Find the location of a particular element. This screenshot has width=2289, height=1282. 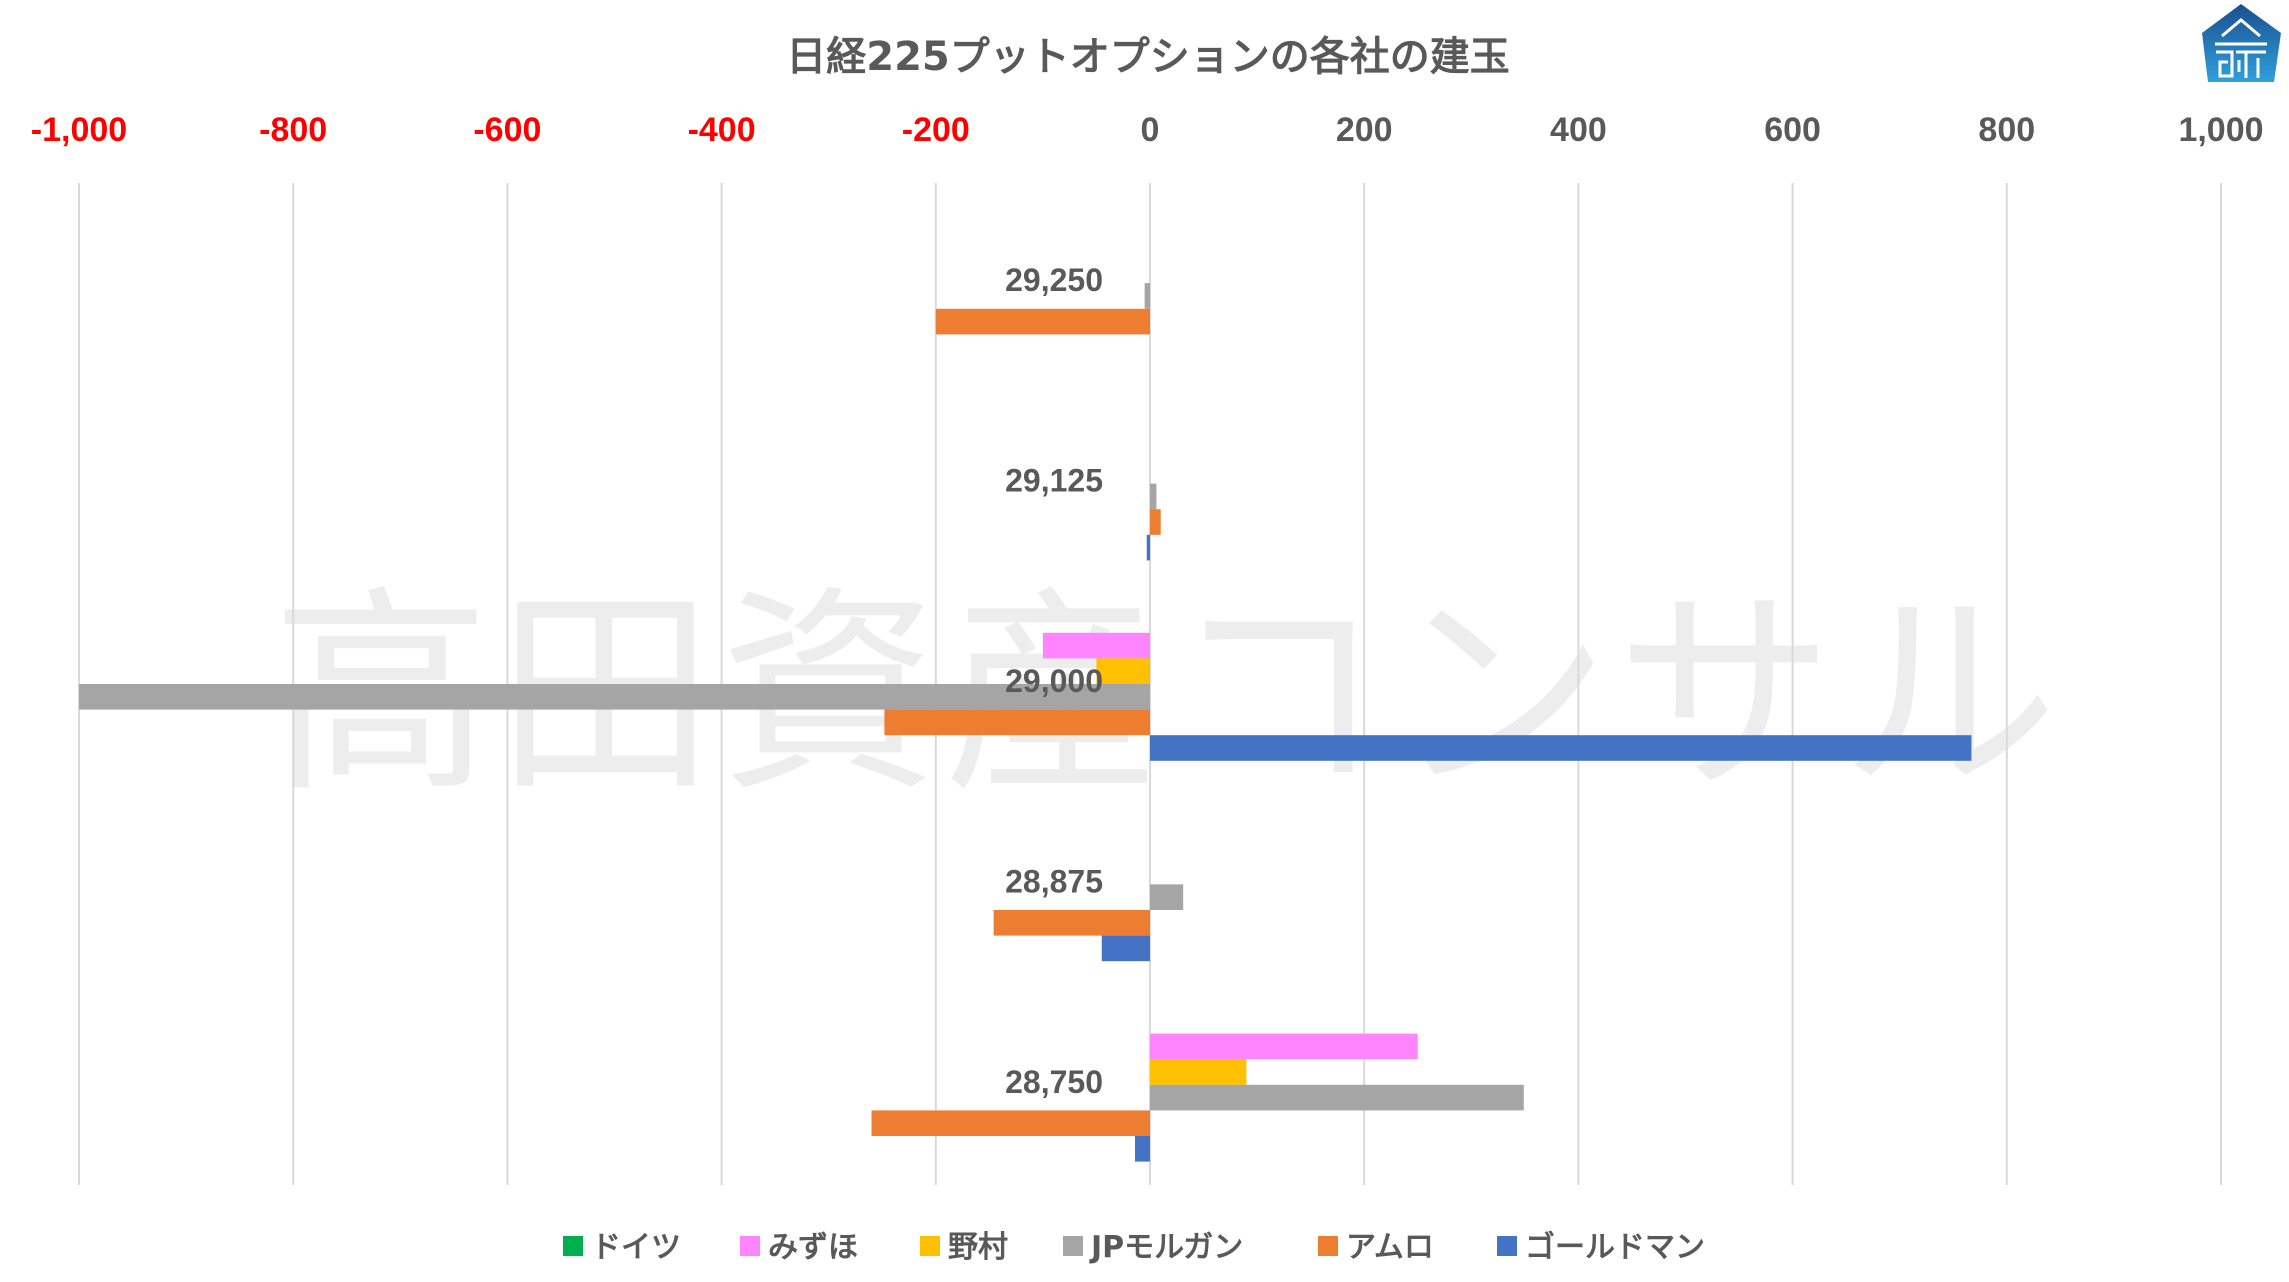

legend-item: ドイツ is located at coordinates (622, 1247).